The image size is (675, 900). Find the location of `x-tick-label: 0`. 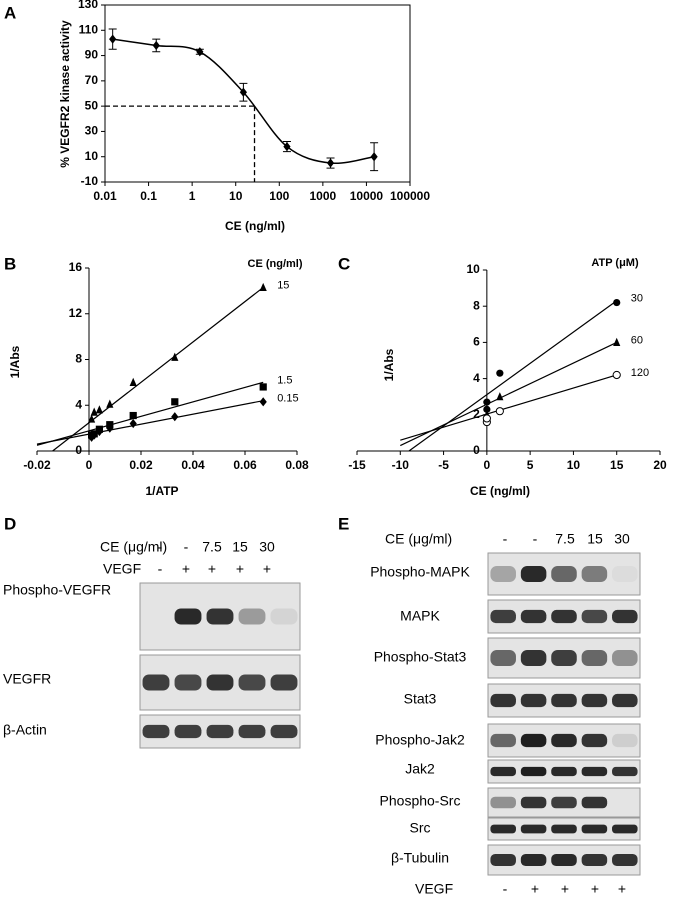

x-tick-label: 0 is located at coordinates (89, 465).